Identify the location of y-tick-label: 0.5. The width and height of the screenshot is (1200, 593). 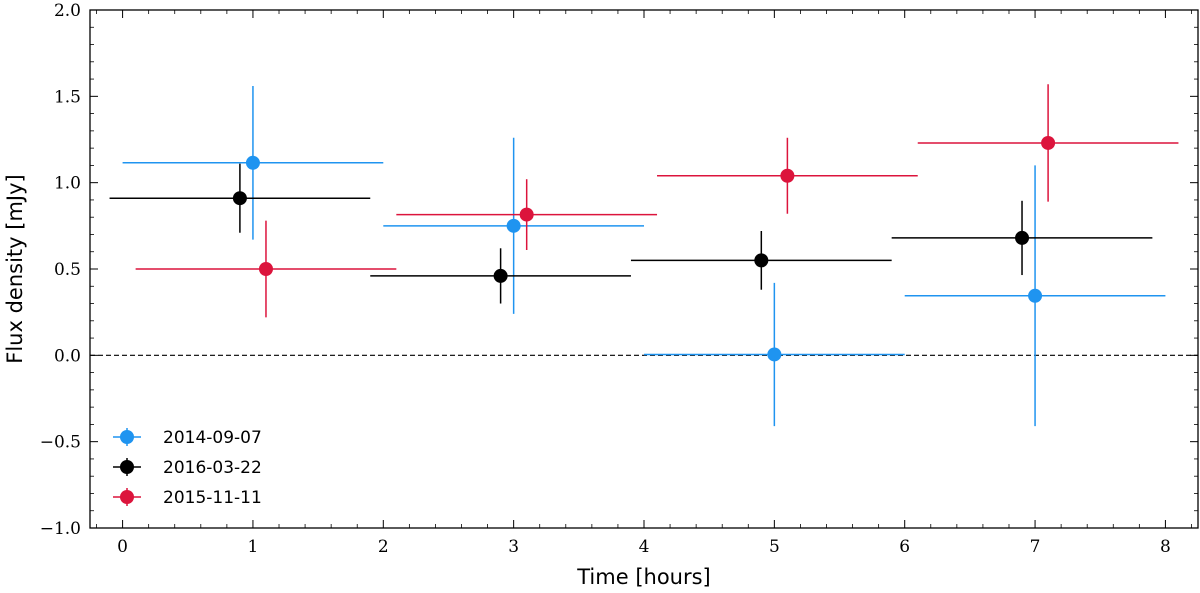
(67, 270).